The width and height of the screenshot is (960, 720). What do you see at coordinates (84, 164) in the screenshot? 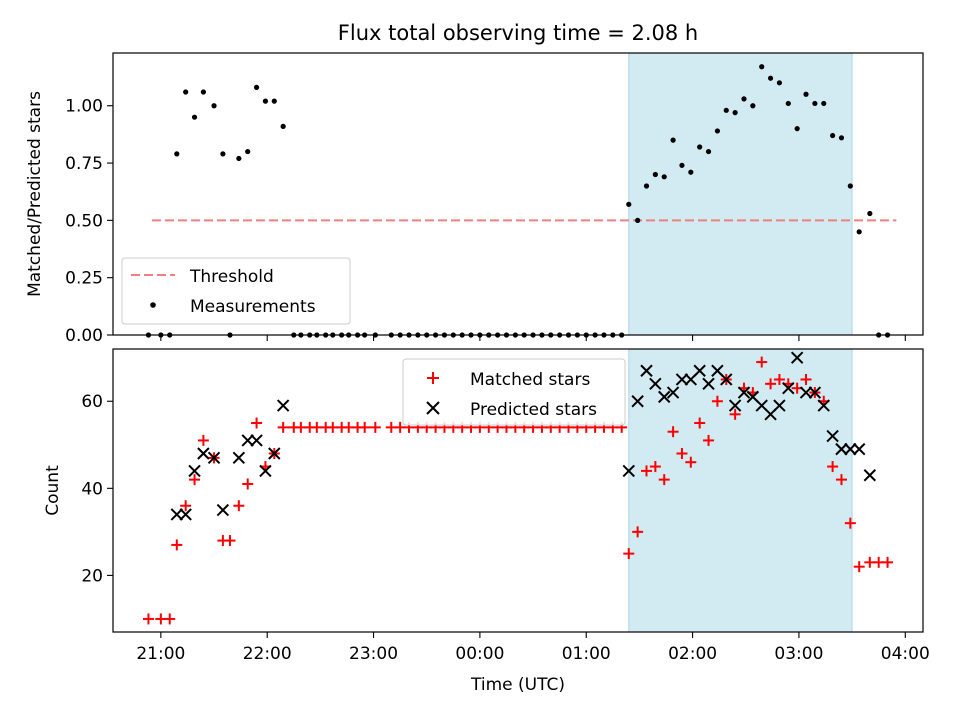
I see `ratio-y-tick-label: 0.75` at bounding box center [84, 164].